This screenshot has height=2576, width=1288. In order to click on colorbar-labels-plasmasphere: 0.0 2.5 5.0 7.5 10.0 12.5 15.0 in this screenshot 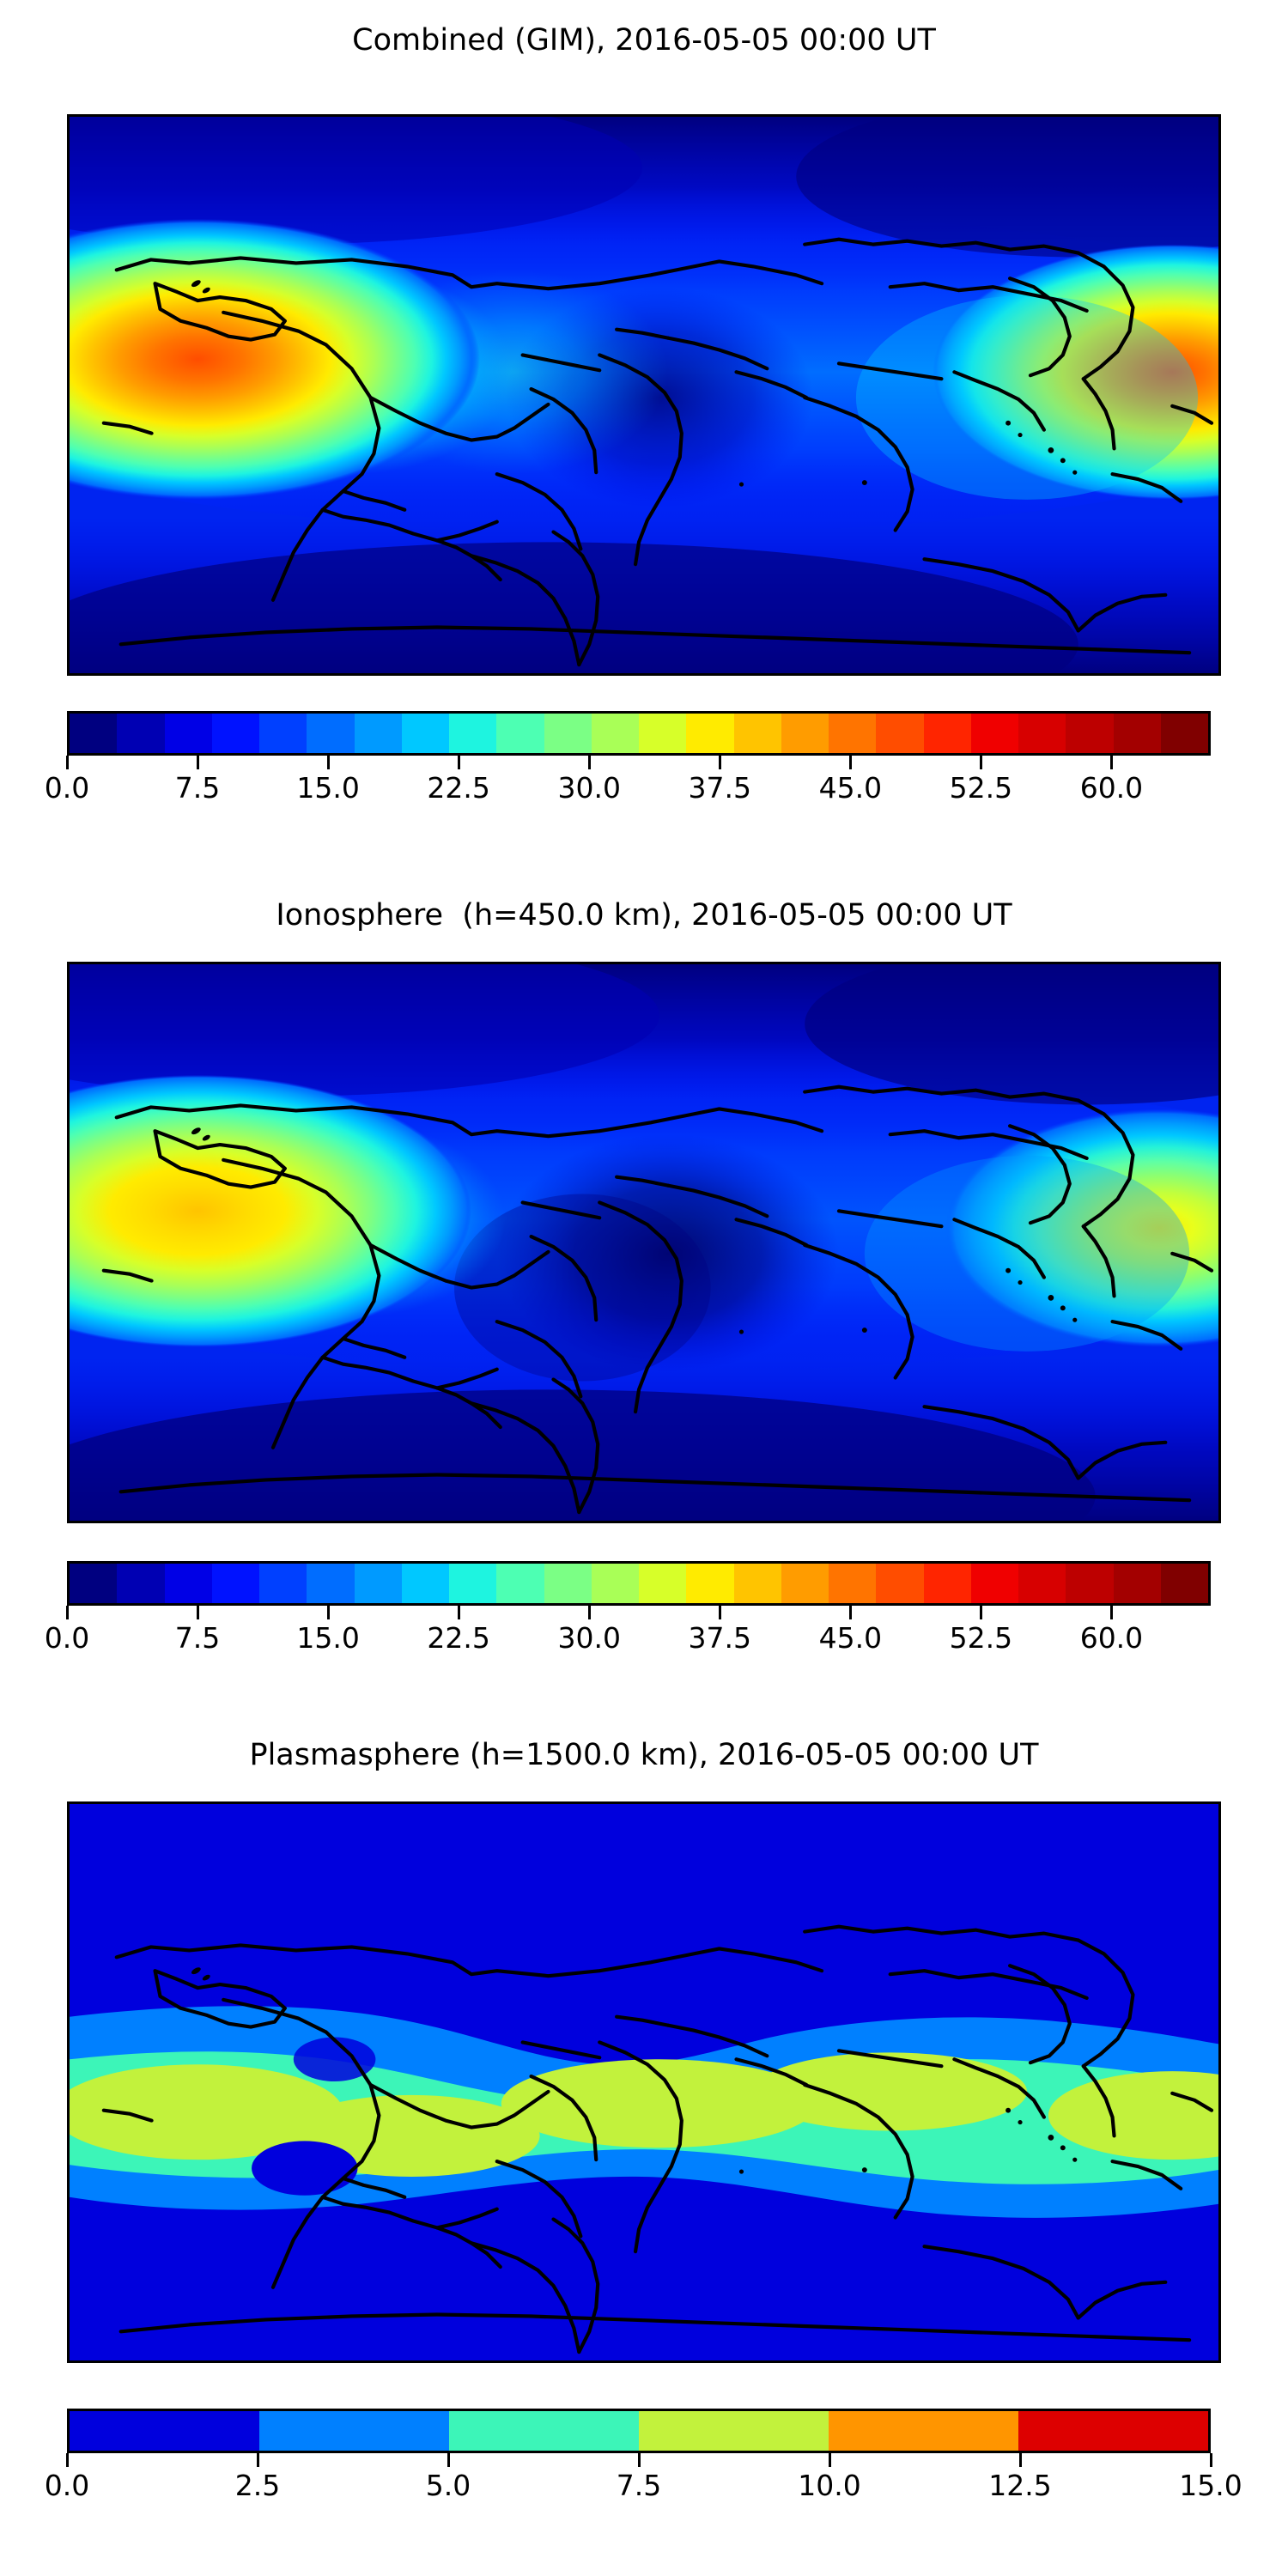, I will do `click(643, 2486)`.